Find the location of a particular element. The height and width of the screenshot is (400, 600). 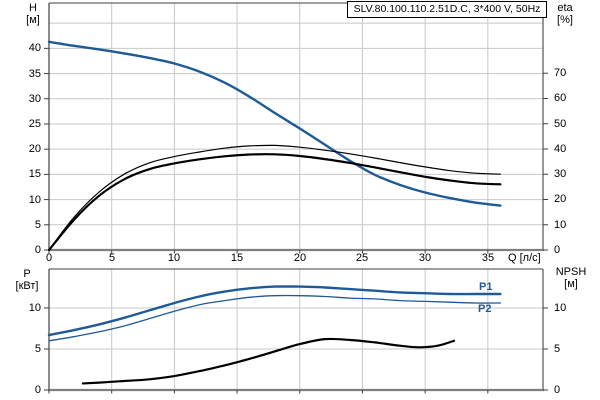

h-axis-unit: [м] is located at coordinates (33, 20).